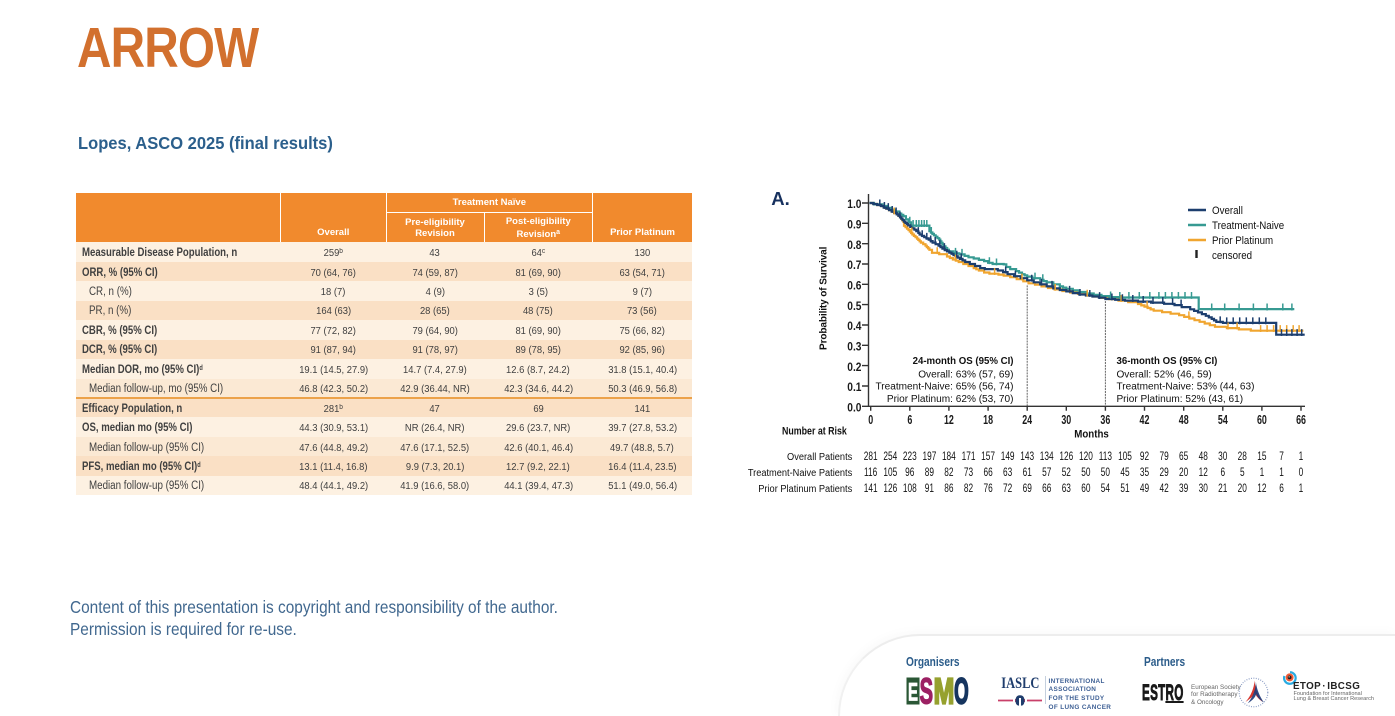 This screenshot has width=1395, height=716. What do you see at coordinates (1232, 255) in the screenshot?
I see `svg-text: censored` at bounding box center [1232, 255].